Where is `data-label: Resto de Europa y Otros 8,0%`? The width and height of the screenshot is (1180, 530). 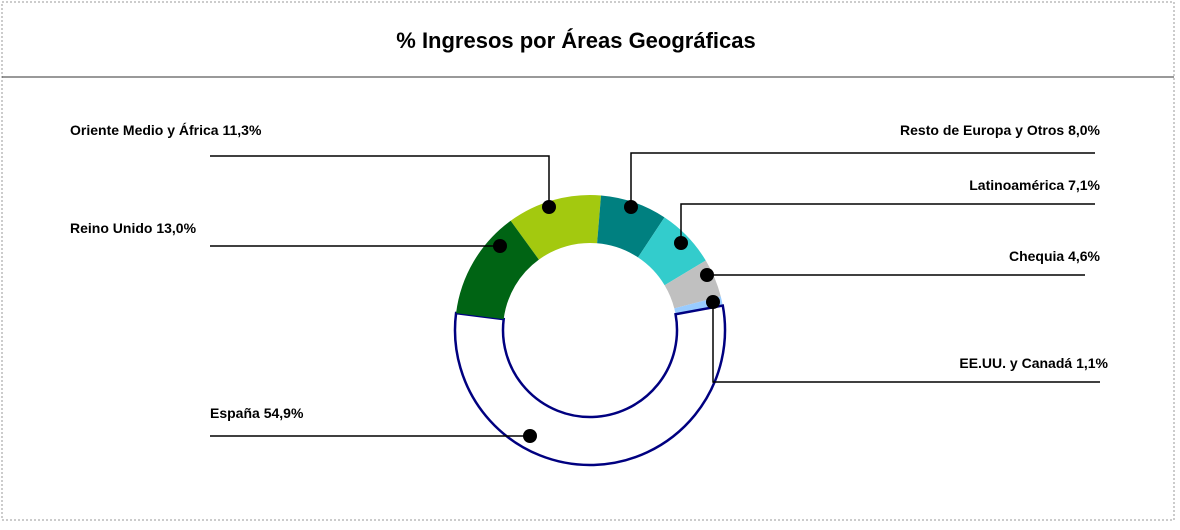 data-label: Resto de Europa y Otros 8,0% is located at coordinates (1000, 130).